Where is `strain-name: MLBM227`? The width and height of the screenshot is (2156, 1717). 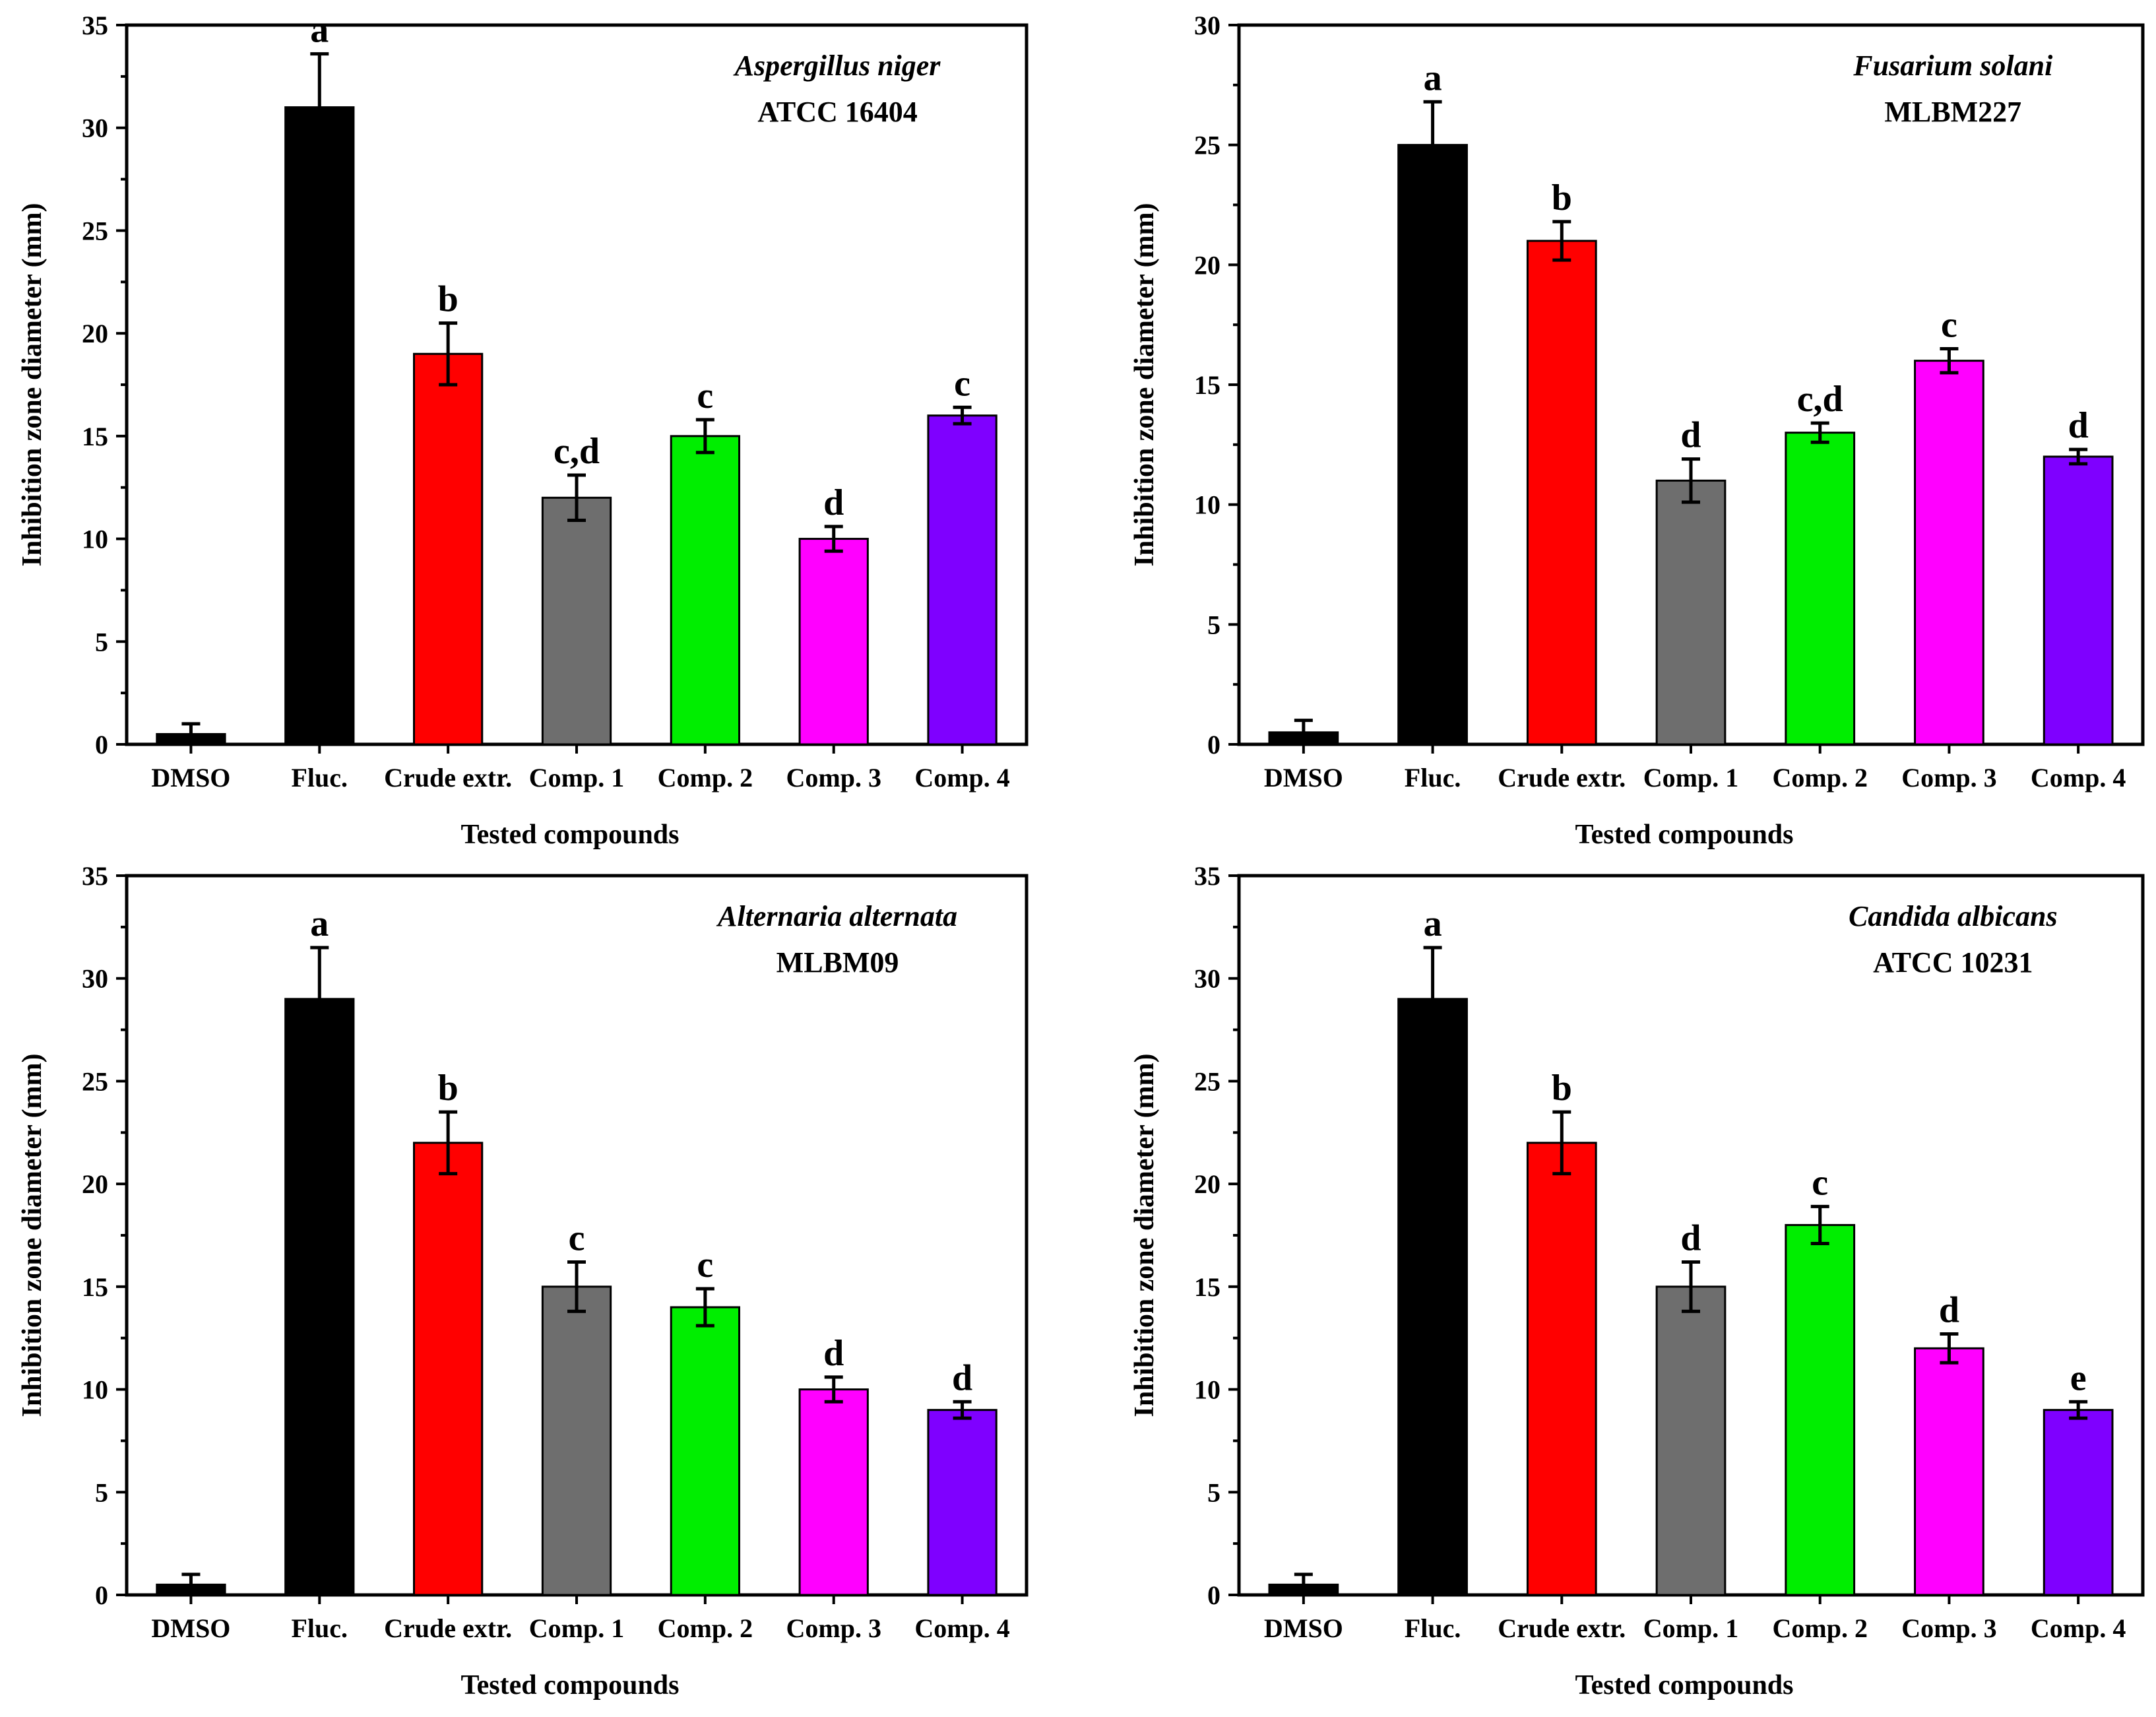 strain-name: MLBM227 is located at coordinates (1952, 112).